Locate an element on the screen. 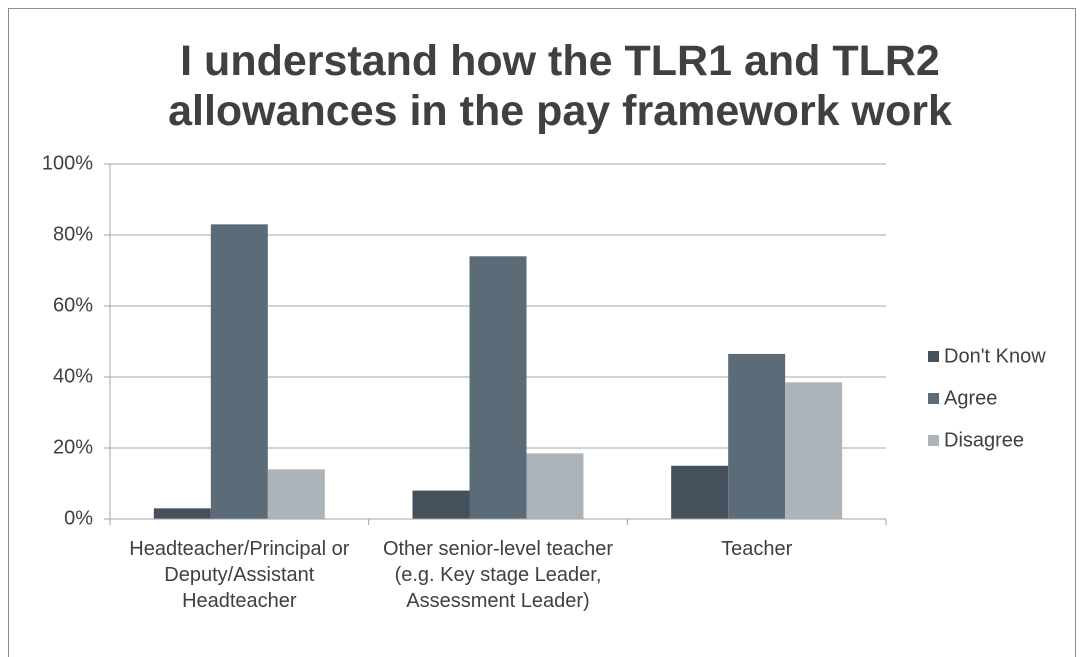 The width and height of the screenshot is (1086, 657). legend-label: Agree is located at coordinates (970, 398).